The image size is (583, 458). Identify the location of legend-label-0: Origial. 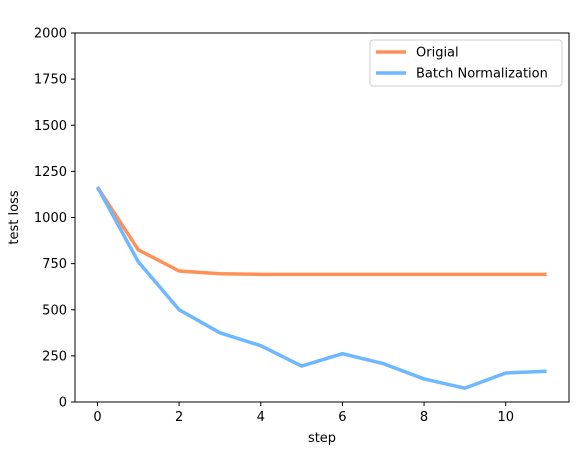
(437, 53).